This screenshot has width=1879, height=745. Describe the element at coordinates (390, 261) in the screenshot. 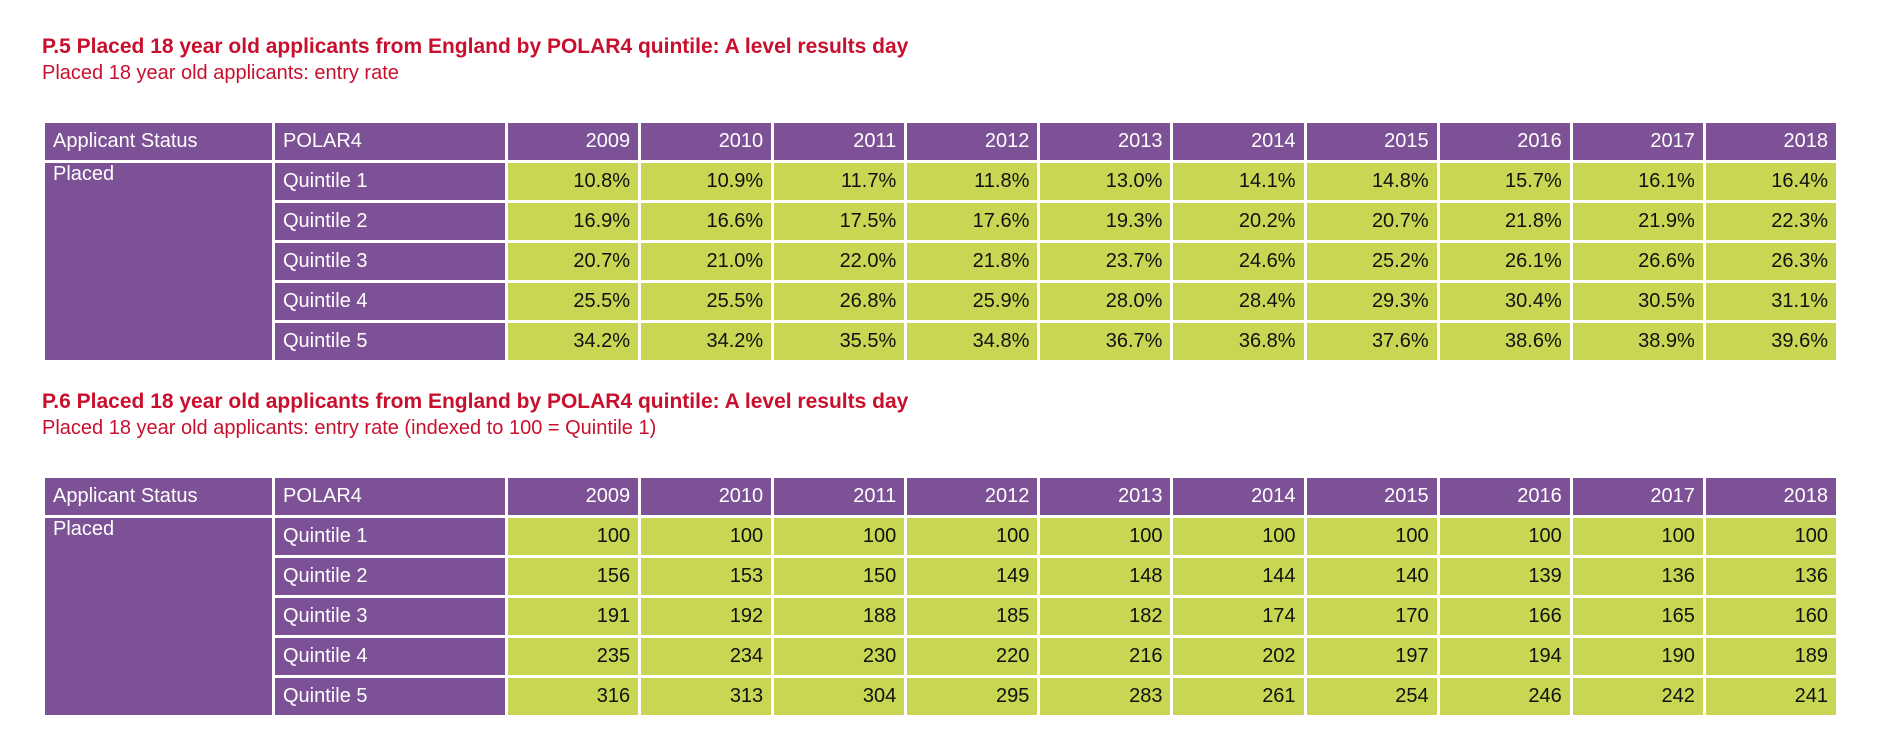

I see `quintile-label: Quintile 3` at that location.